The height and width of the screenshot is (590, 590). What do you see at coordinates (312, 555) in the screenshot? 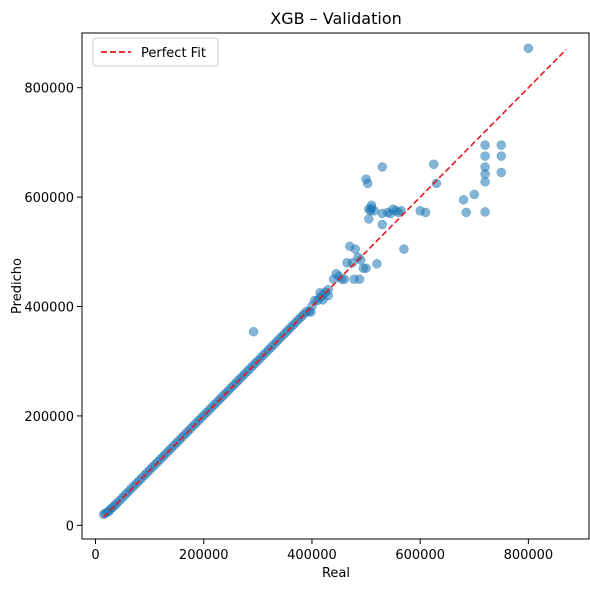
I see `x-tick-label: 400000` at bounding box center [312, 555].